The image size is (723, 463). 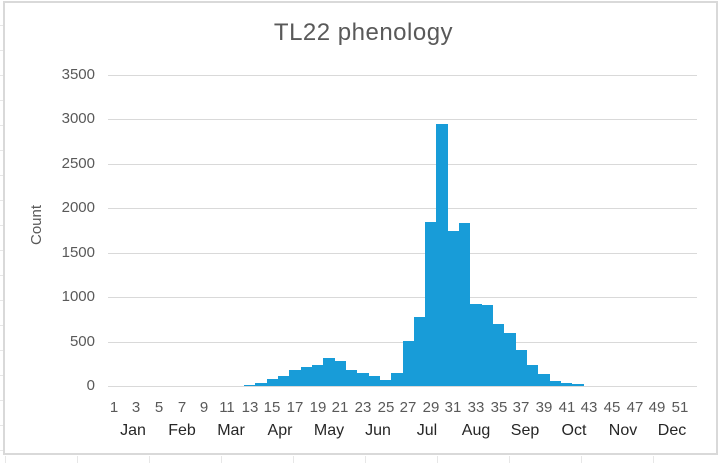 What do you see at coordinates (78, 252) in the screenshot?
I see `y-tick-label-1500: 1500` at bounding box center [78, 252].